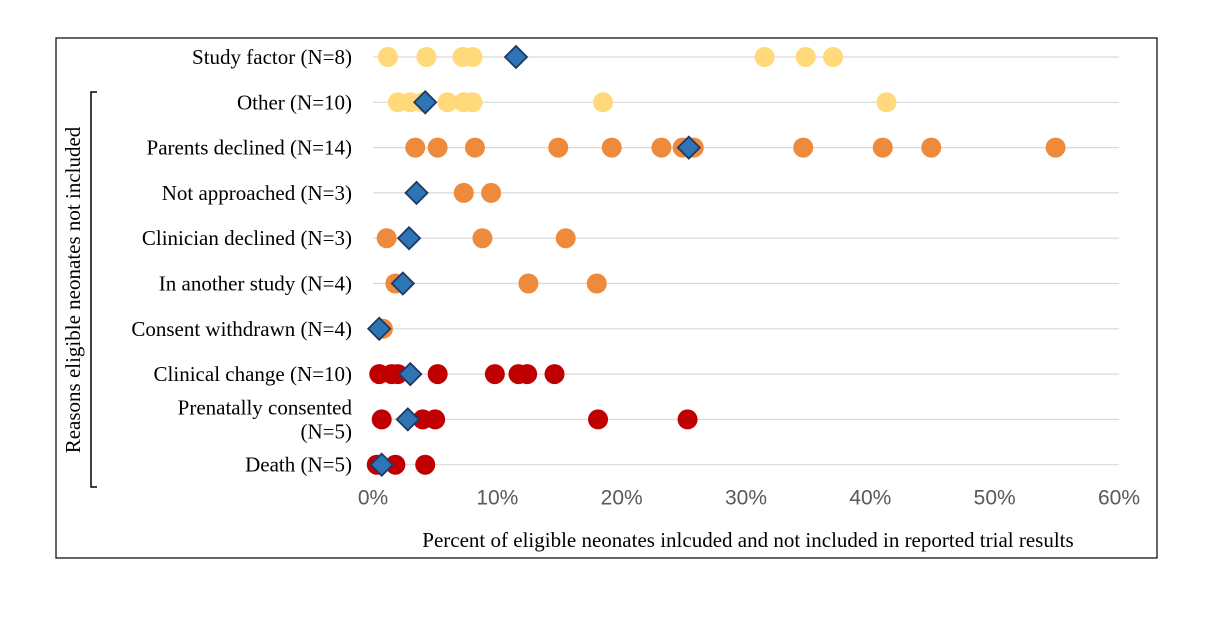  I want to click on category-label: Study factor (N=8), so click(272, 57).